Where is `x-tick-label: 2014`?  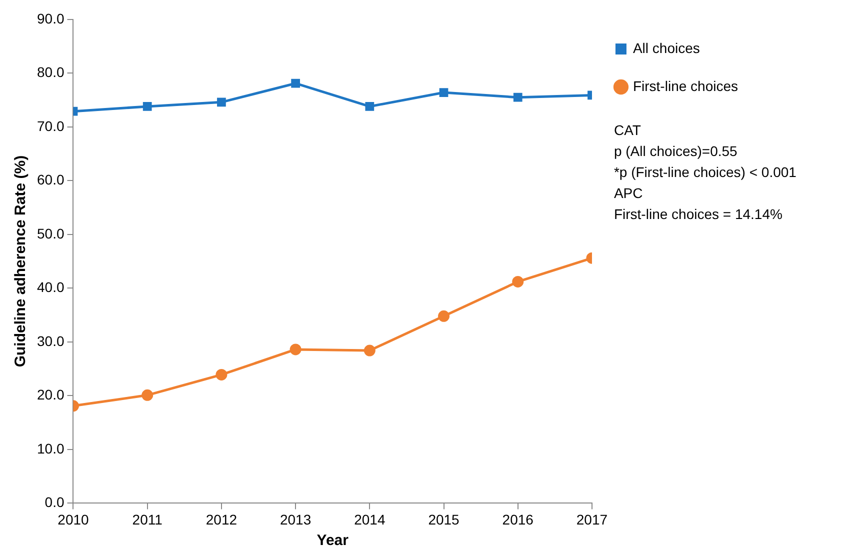
x-tick-label: 2014 is located at coordinates (370, 519).